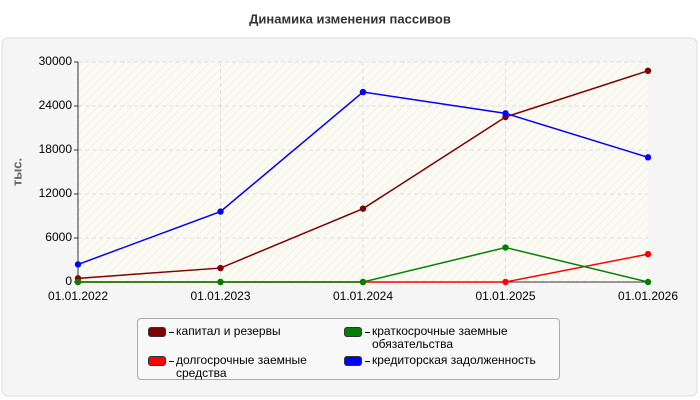 This screenshot has height=400, width=700. I want to click on legend-label: краткосрочные заемные обязательства, so click(440, 337).